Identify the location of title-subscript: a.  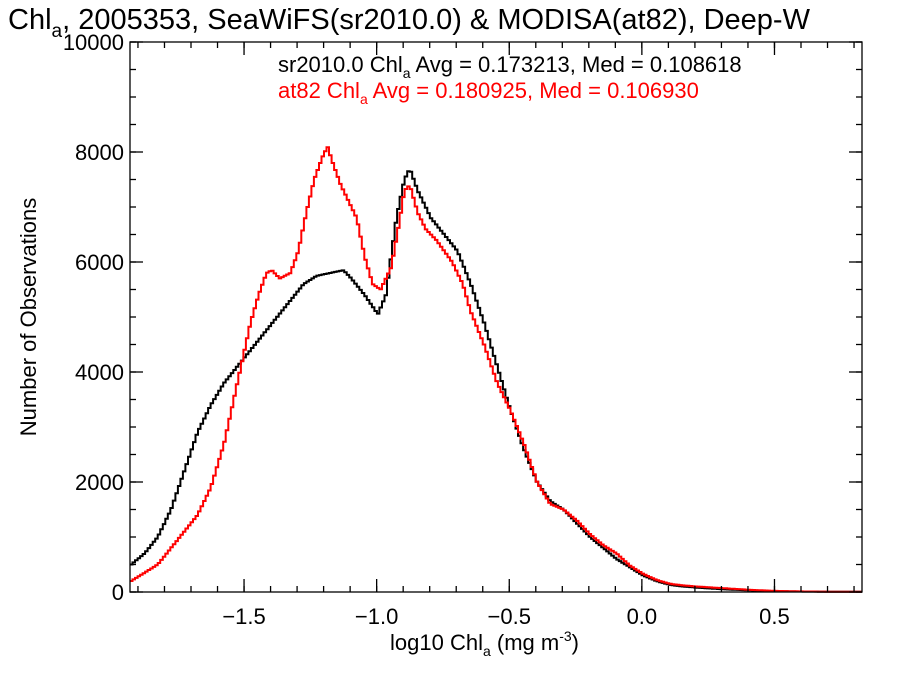
(57, 31).